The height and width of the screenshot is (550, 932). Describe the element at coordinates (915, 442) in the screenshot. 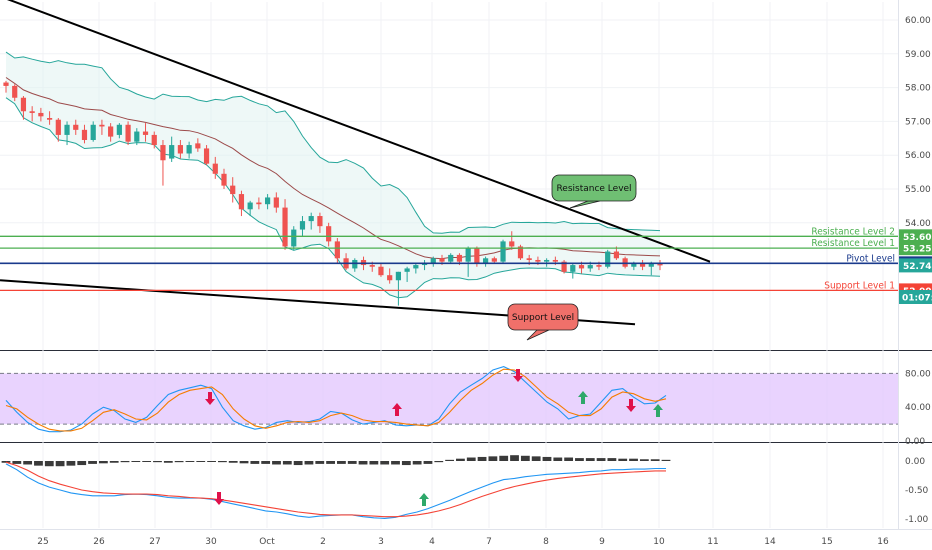

I see `stochastic-tick-label: 0.00` at that location.